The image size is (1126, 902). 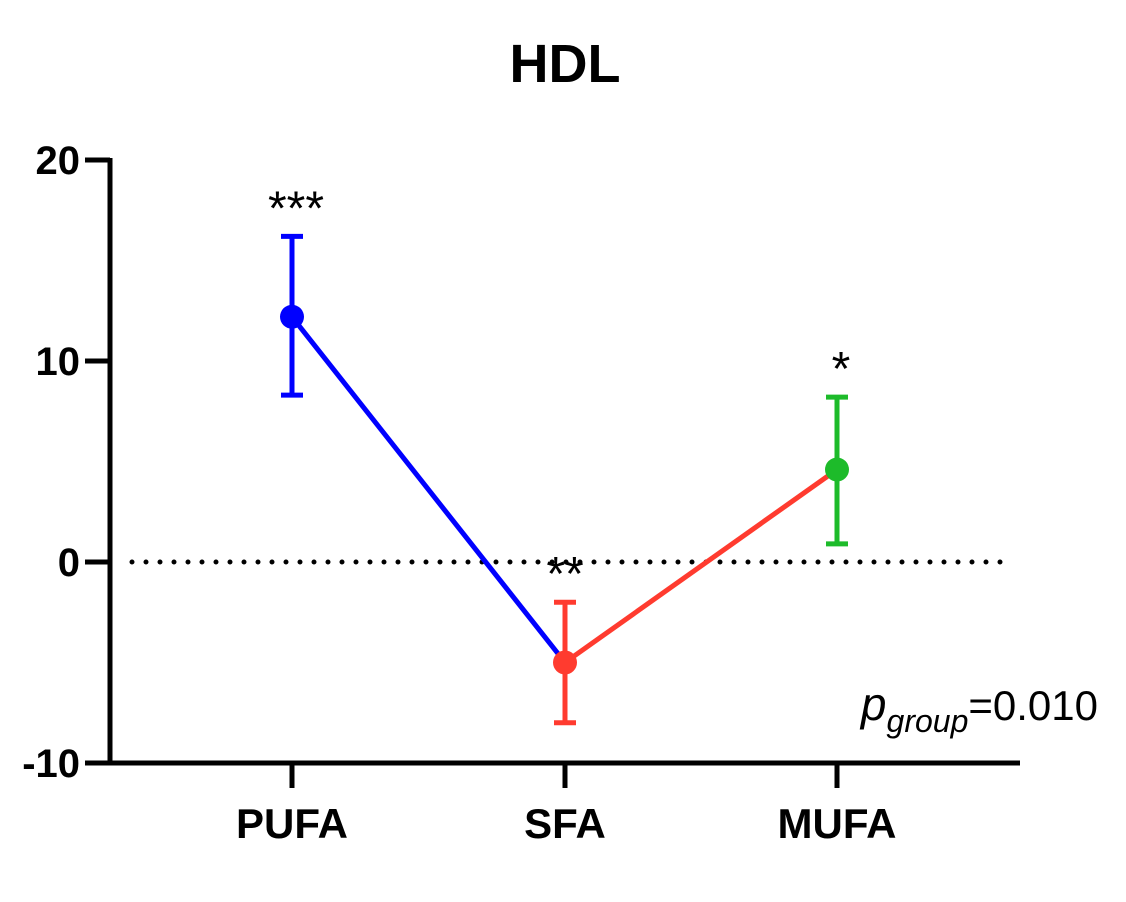 What do you see at coordinates (292, 823) in the screenshot?
I see `x-tick-label: PUFA` at bounding box center [292, 823].